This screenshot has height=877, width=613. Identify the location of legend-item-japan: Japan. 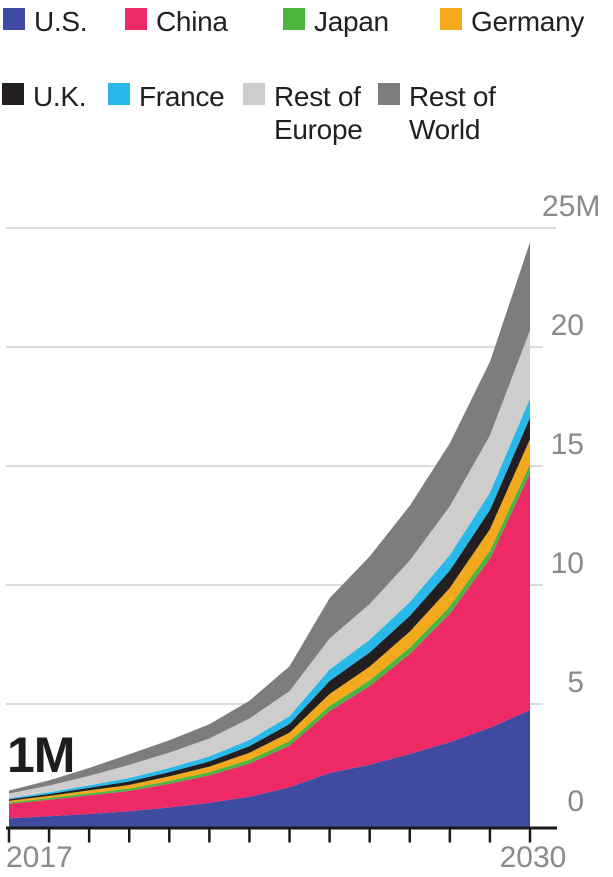
(336, 21).